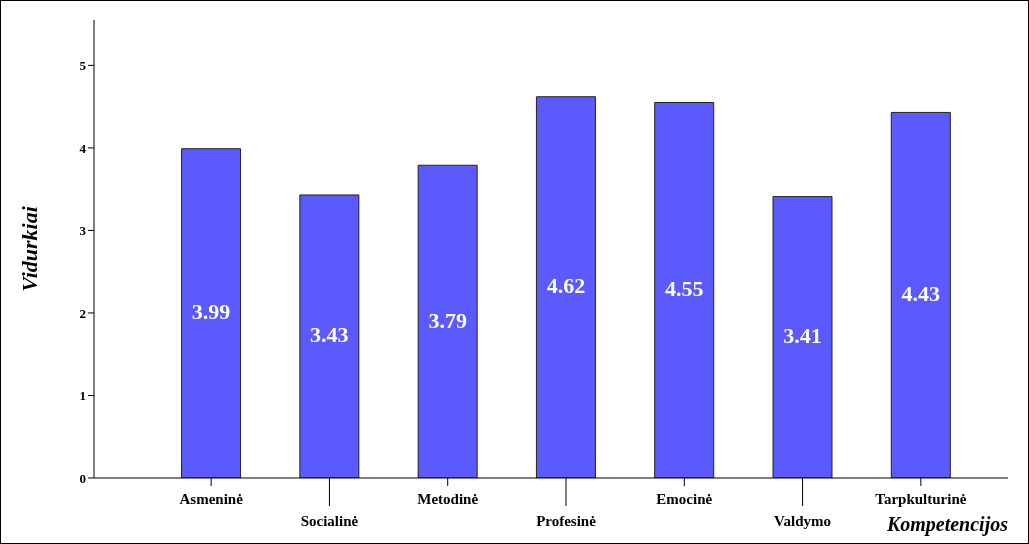 This screenshot has height=544, width=1029. What do you see at coordinates (921, 499) in the screenshot?
I see `x-tick-label: Tarpkulturinė` at bounding box center [921, 499].